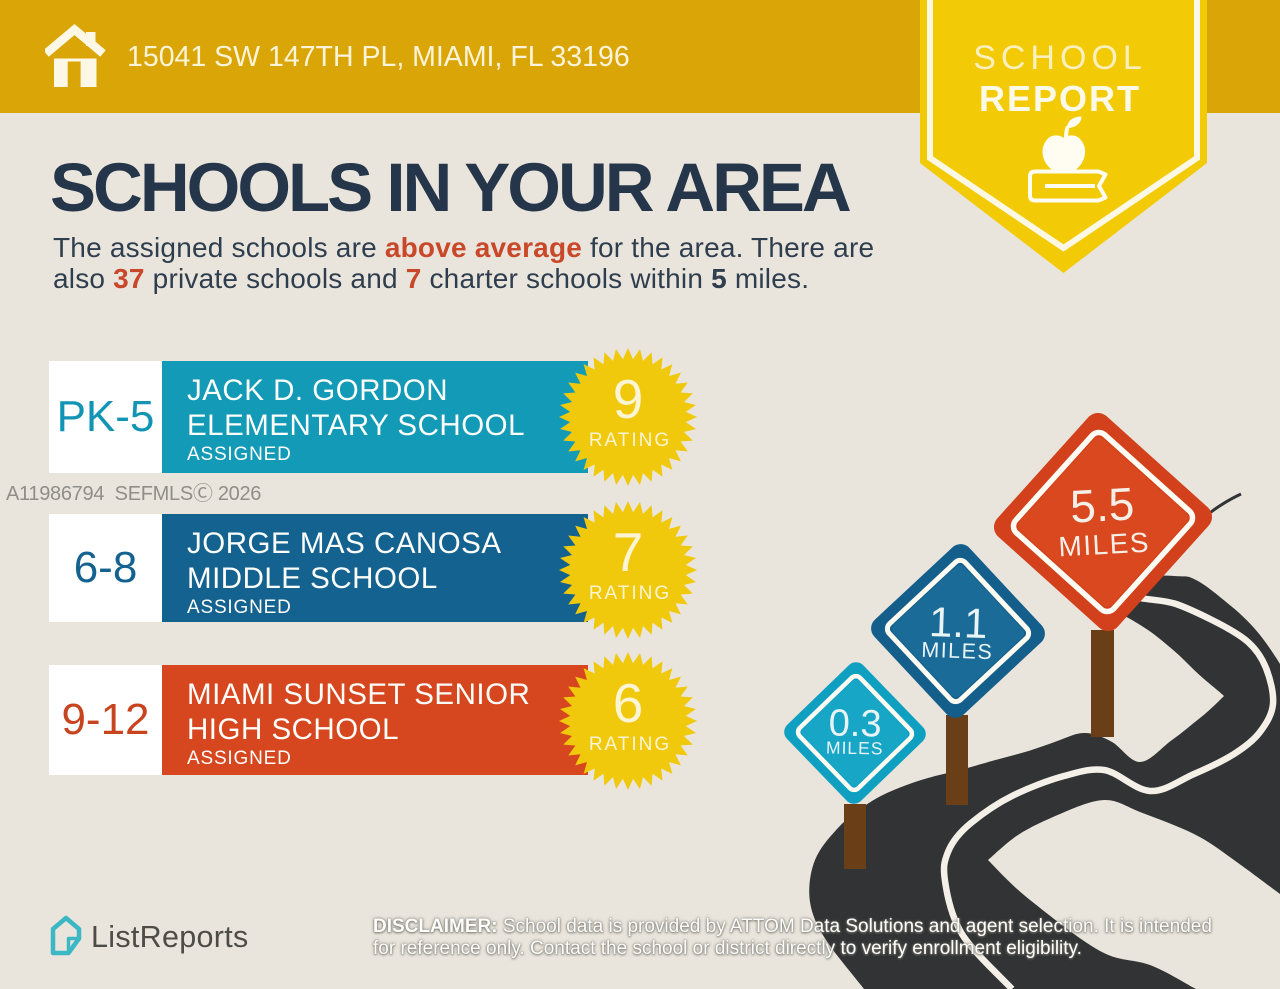  What do you see at coordinates (855, 724) in the screenshot?
I see `svg-text: 0.3` at bounding box center [855, 724].